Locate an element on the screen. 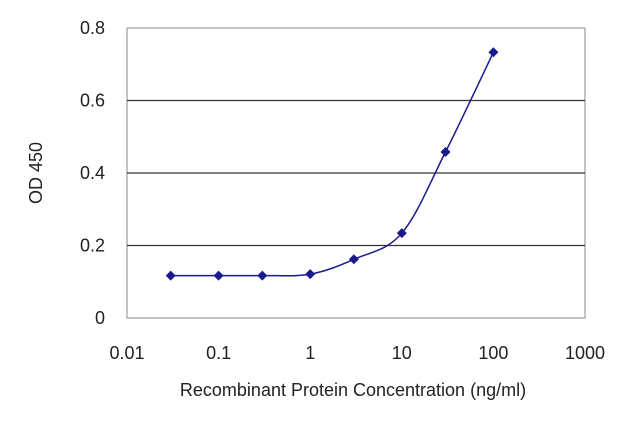  y-tick-label: 0.2 is located at coordinates (92, 246).